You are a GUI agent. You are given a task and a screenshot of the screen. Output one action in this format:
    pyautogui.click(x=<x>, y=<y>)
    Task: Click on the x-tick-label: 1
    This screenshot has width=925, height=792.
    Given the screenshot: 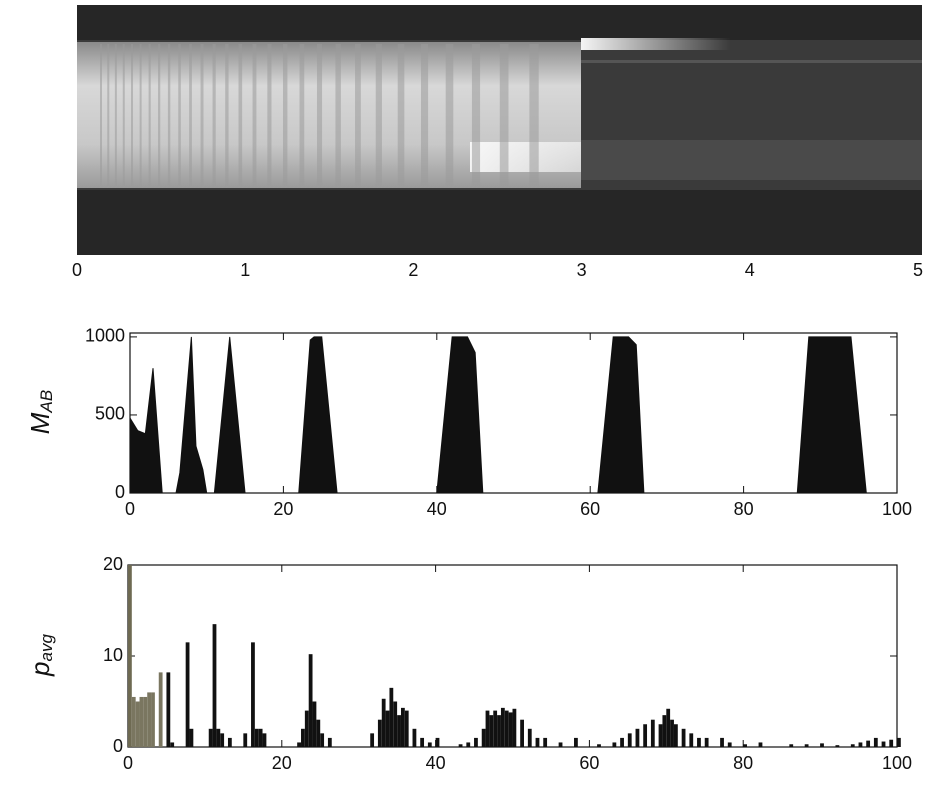 What is the action you would take?
    pyautogui.click(x=245, y=270)
    